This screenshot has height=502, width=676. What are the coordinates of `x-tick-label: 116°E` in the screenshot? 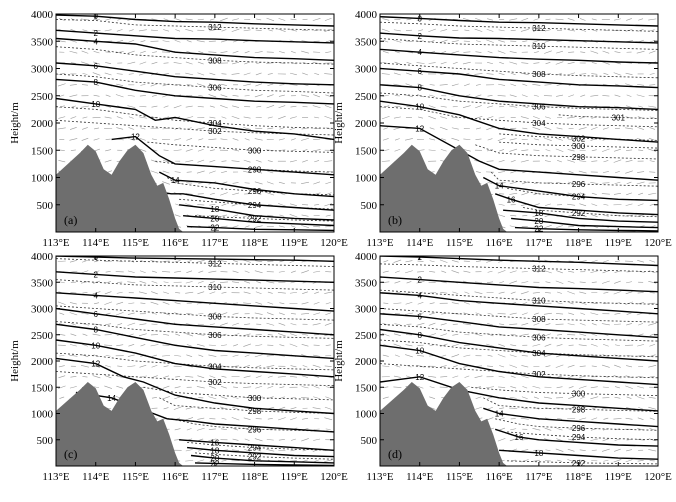 It's located at (499, 477).